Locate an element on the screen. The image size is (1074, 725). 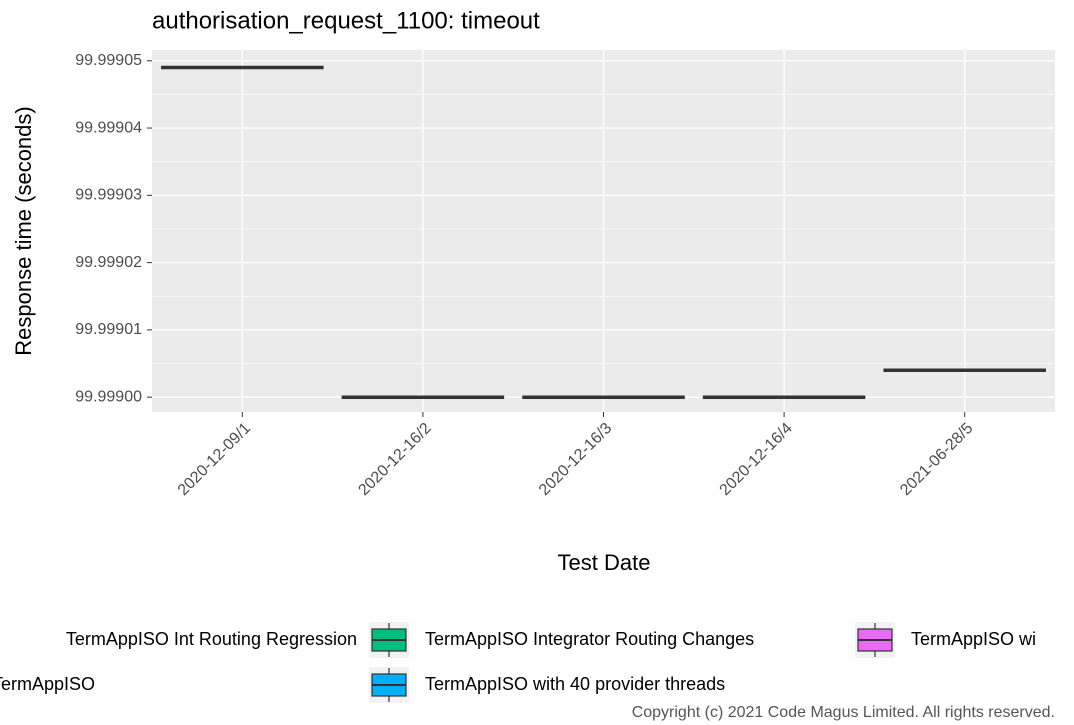
x-tick-label: 2020-12-16/4 is located at coordinates (756, 459).